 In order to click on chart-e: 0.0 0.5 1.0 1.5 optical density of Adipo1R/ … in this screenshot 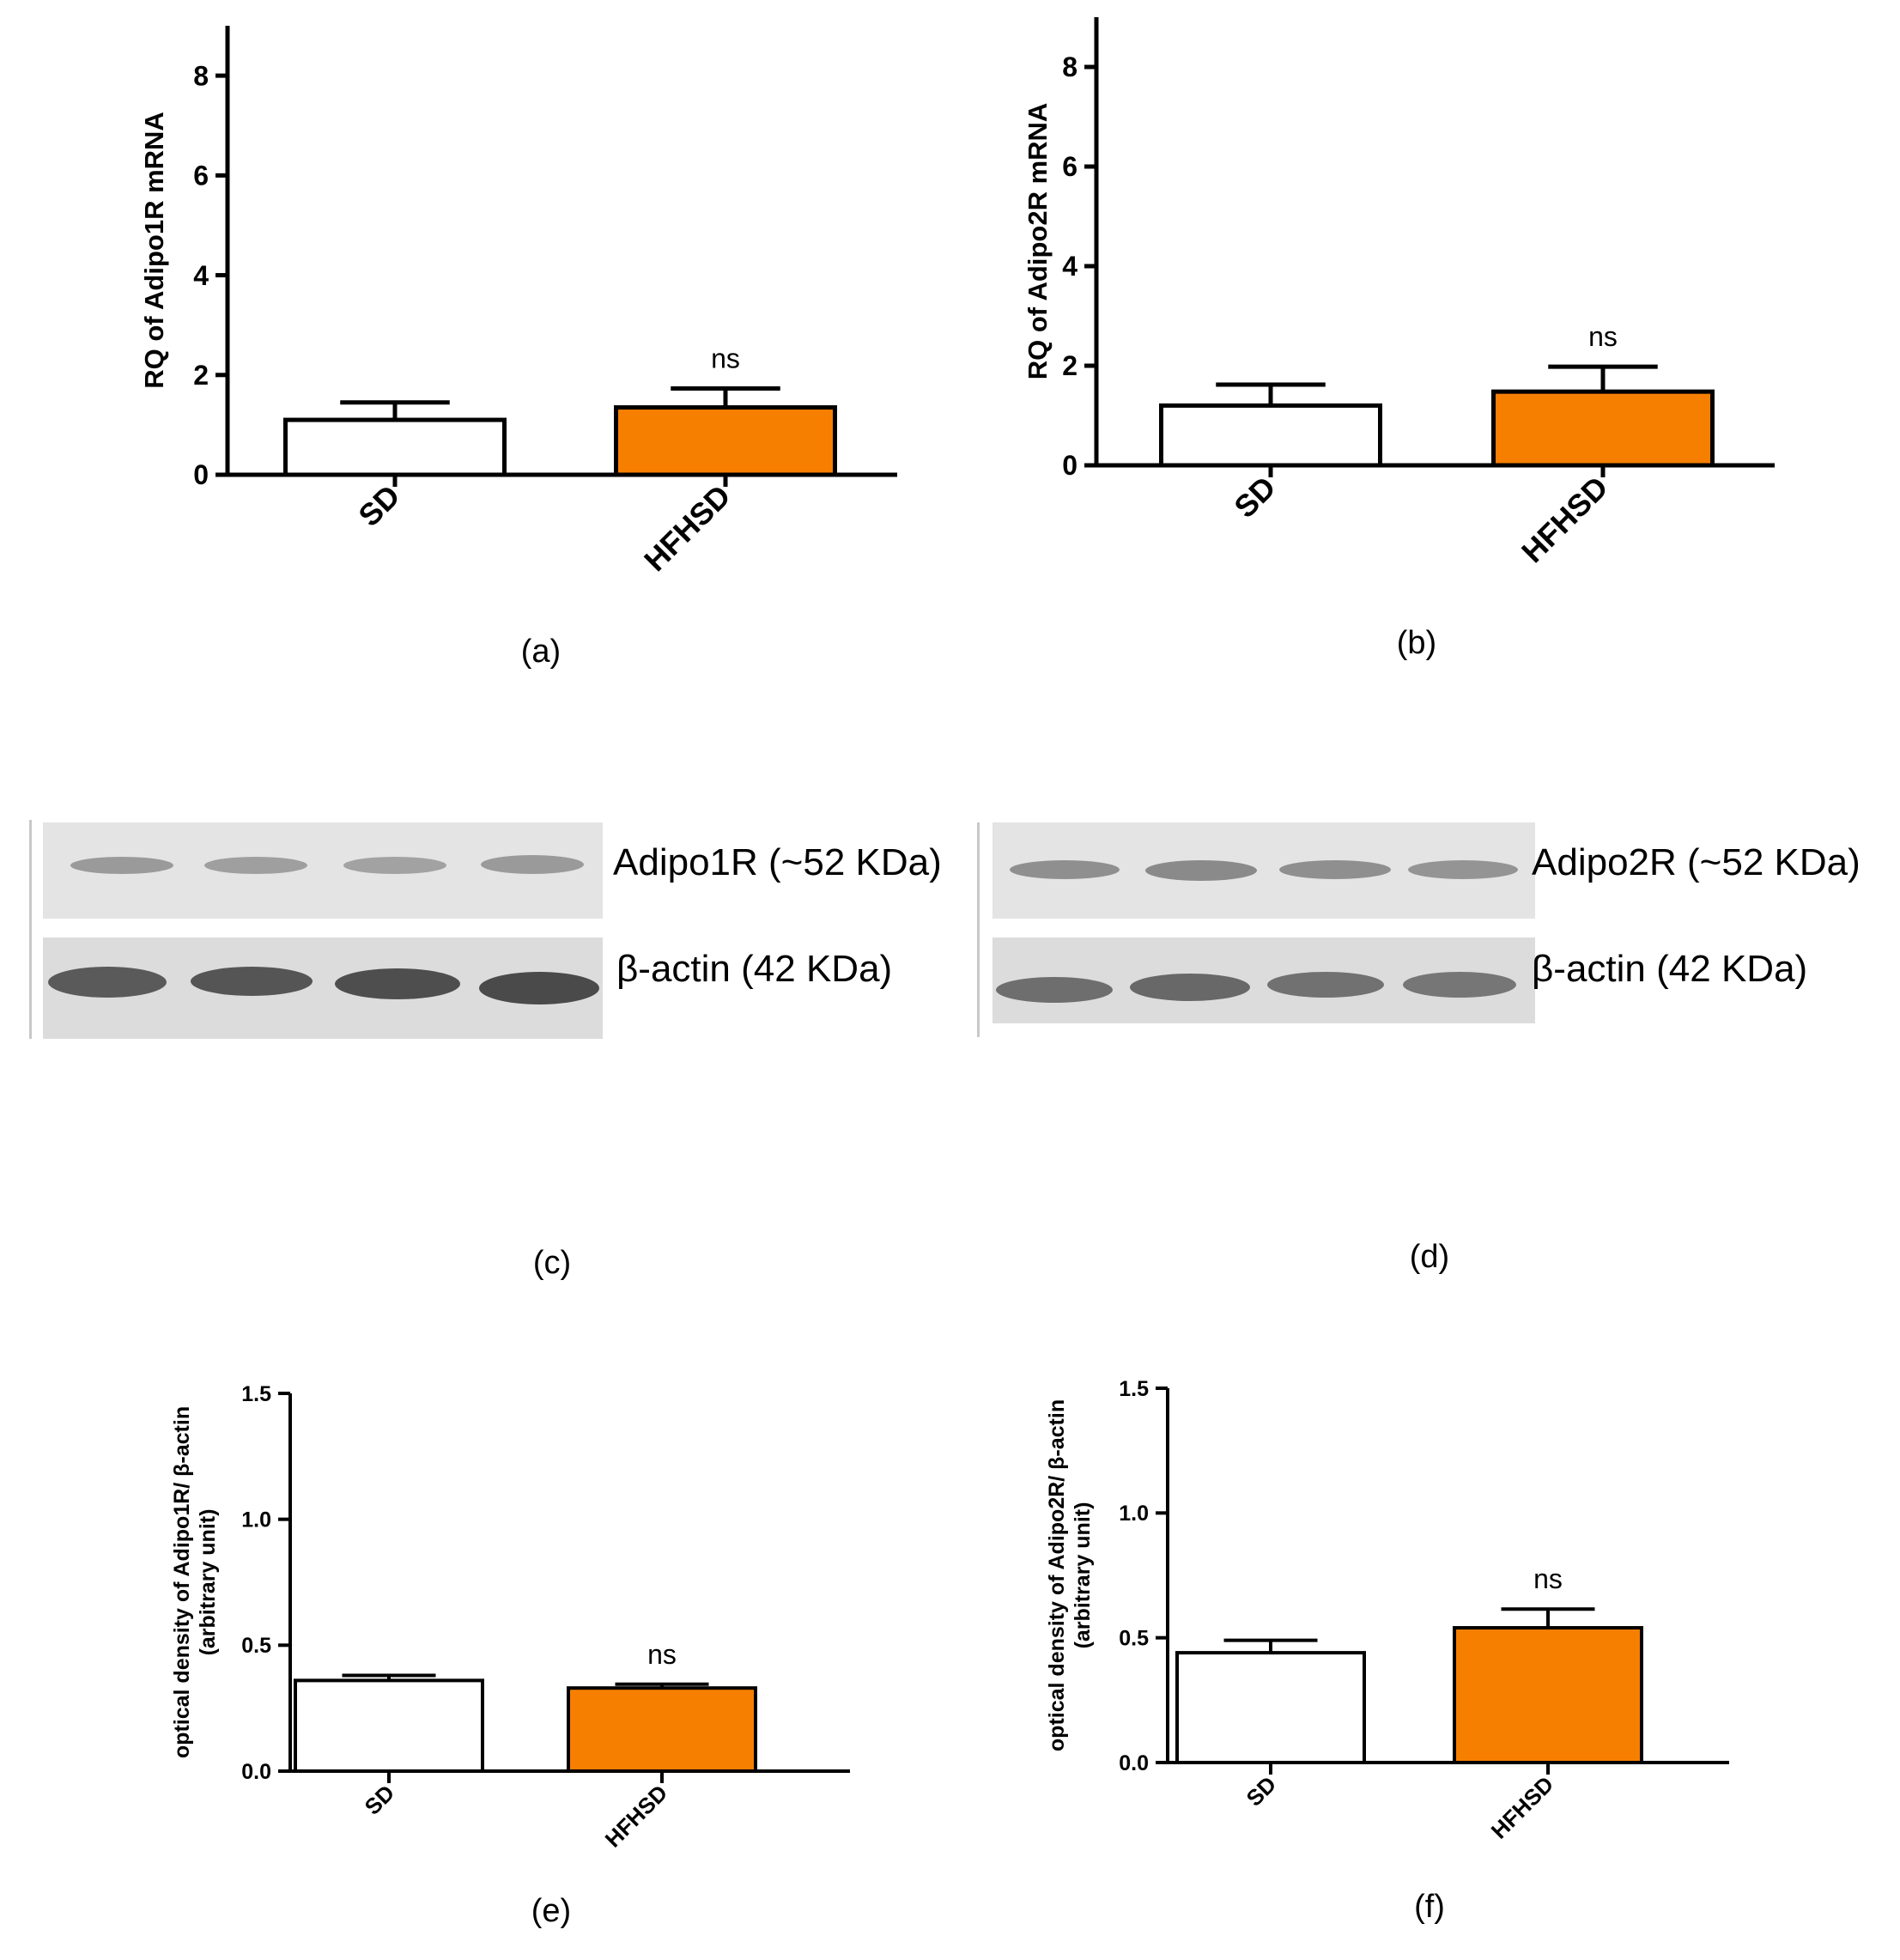, I will do `click(510, 1617)`.